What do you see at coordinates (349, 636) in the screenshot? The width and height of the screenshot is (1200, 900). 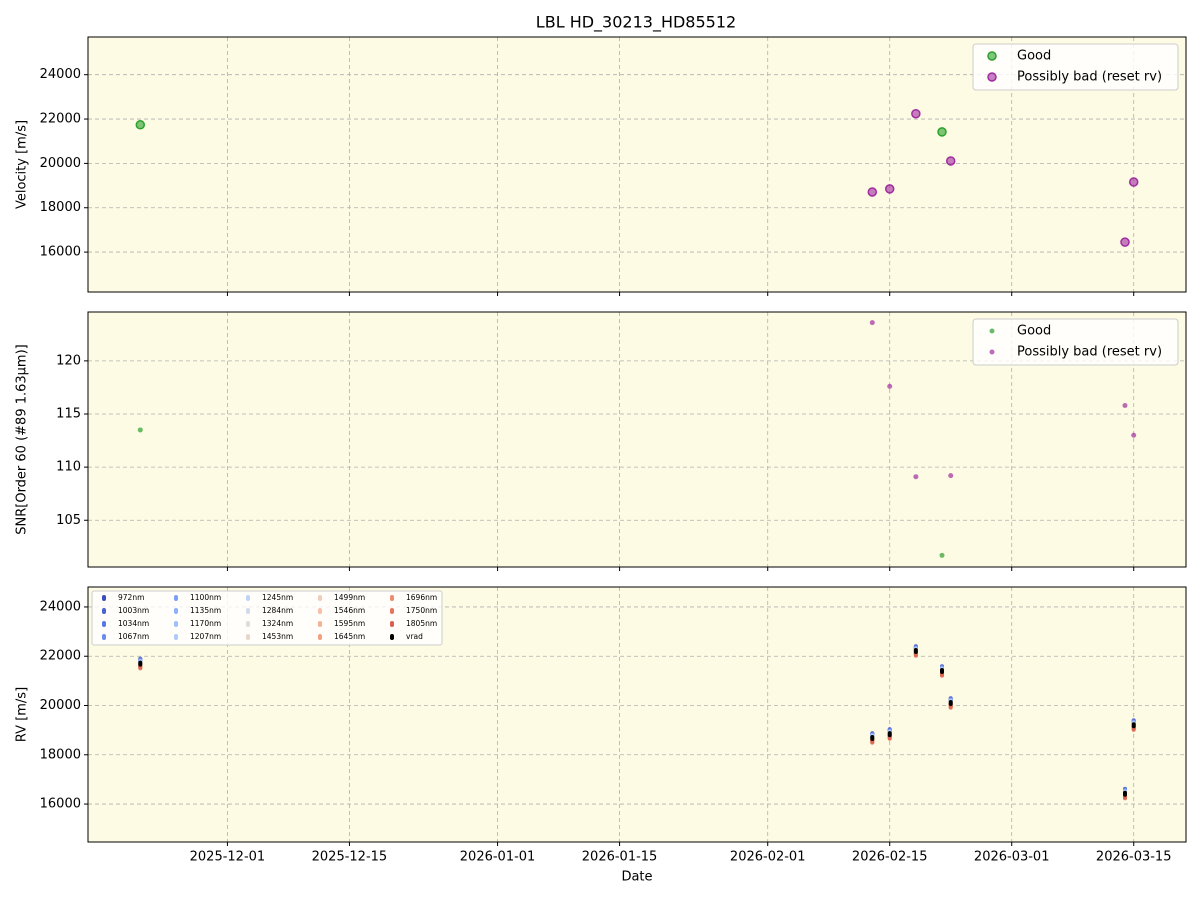 I see `legend-label: 1645nm` at bounding box center [349, 636].